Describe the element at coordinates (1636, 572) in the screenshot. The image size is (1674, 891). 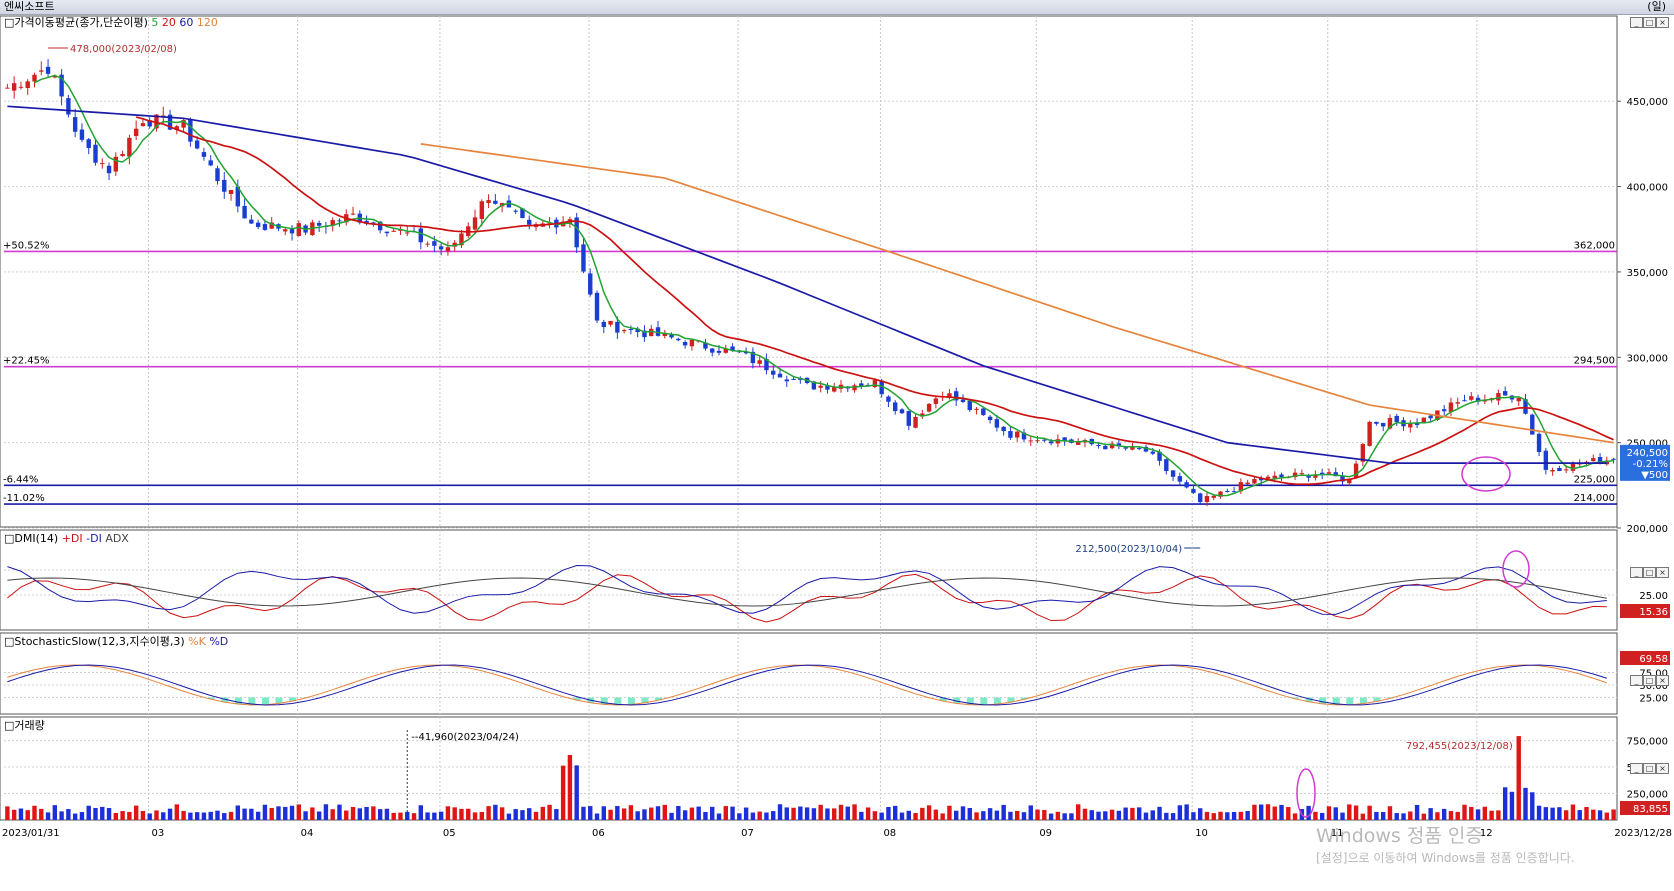
I see `dmi-pane-minimize-button: _` at that location.